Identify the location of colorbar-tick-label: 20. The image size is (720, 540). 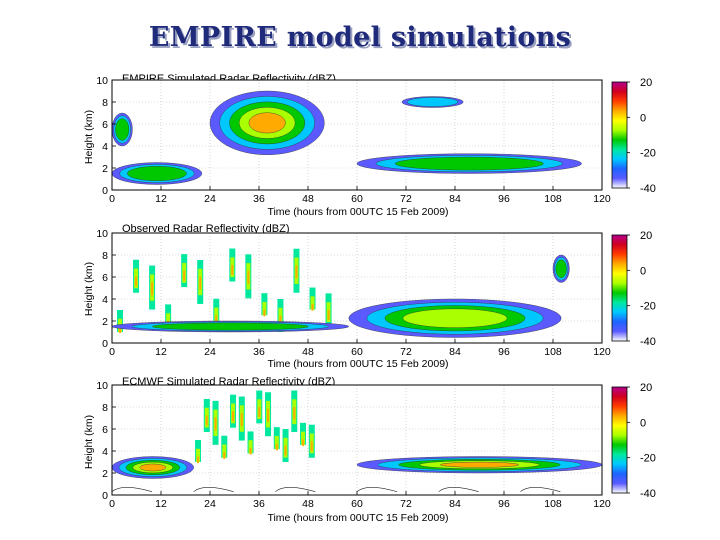
(646, 236).